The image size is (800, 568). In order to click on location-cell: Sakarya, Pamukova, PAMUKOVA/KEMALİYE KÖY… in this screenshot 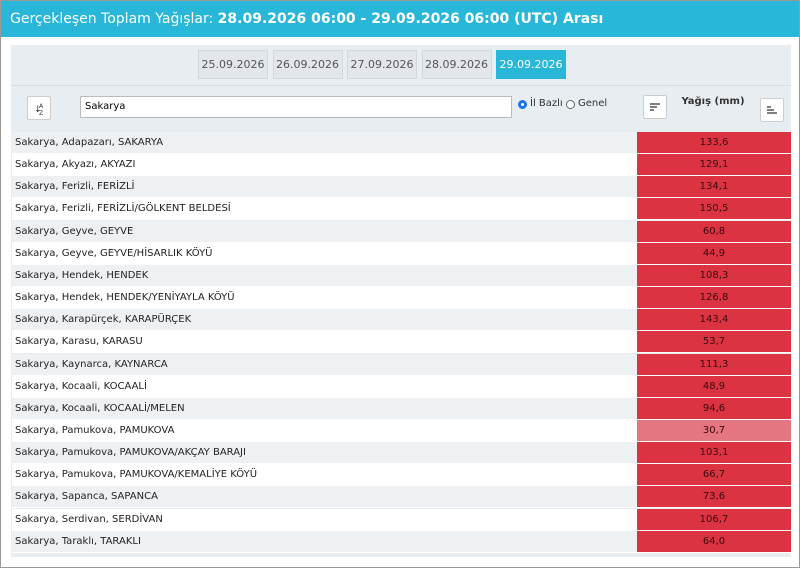, I will do `click(324, 475)`.